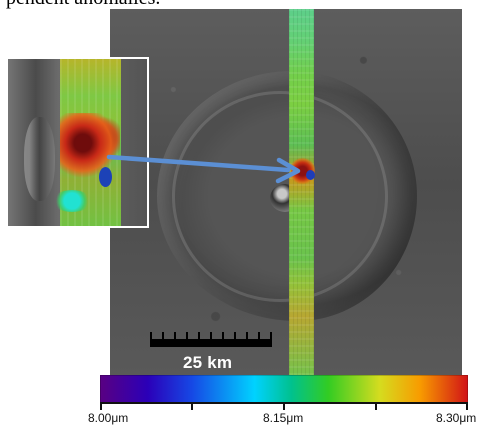 The image size is (487, 428). Describe the element at coordinates (211, 339) in the screenshot. I see `scale-bar` at that location.